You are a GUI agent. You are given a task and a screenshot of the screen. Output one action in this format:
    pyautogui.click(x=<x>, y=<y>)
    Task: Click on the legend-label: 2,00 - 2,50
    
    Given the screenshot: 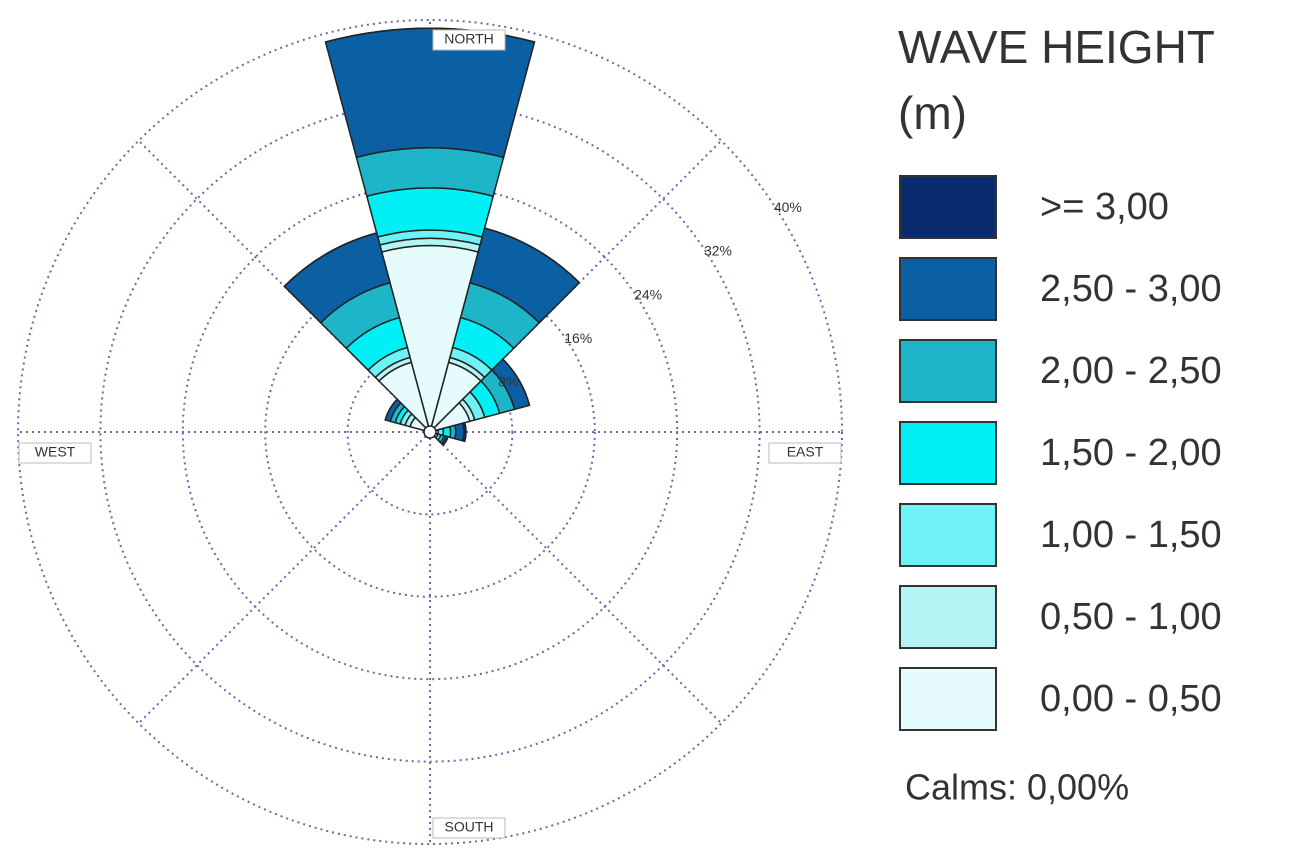 What is the action you would take?
    pyautogui.click(x=1131, y=371)
    